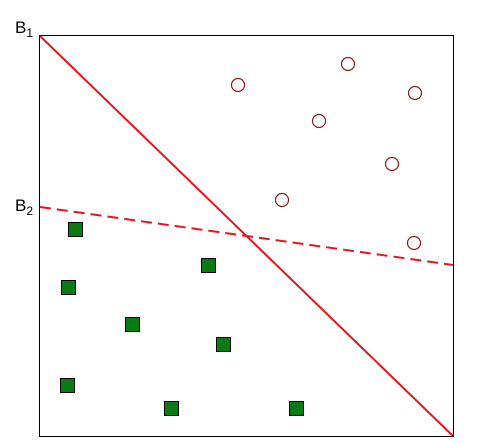 This screenshot has width=483, height=443. What do you see at coordinates (20, 27) in the screenshot?
I see `boundary-b1-letter: B` at bounding box center [20, 27].